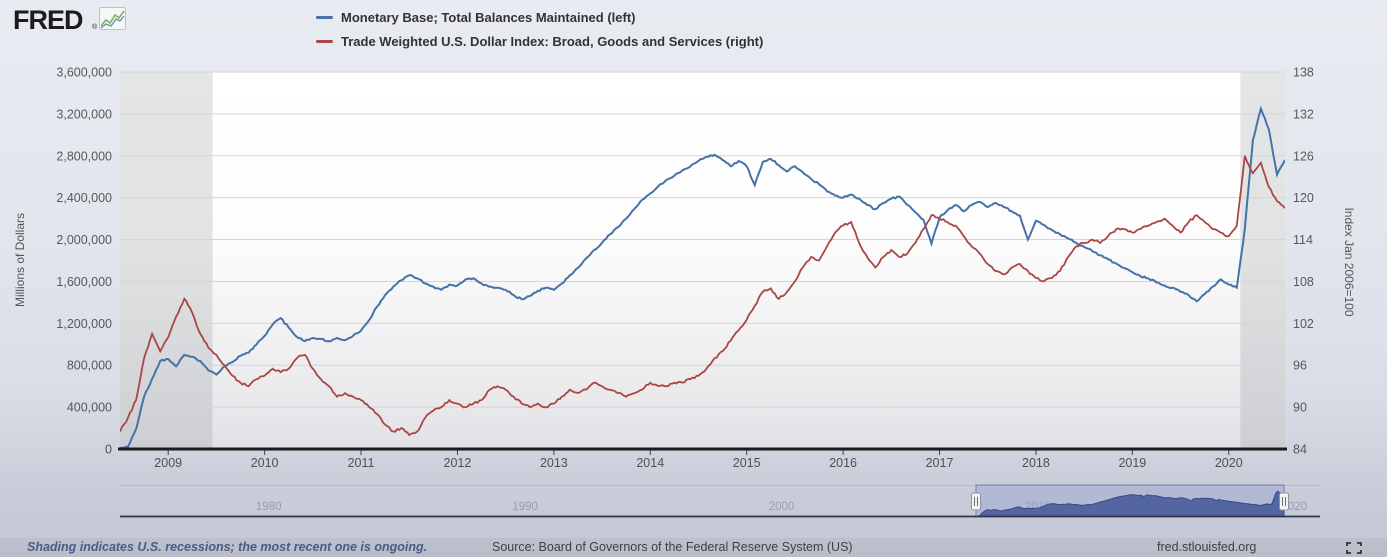  Describe the element at coordinates (84, 73) in the screenshot. I see `left-axis-label: 3,600,000` at that location.